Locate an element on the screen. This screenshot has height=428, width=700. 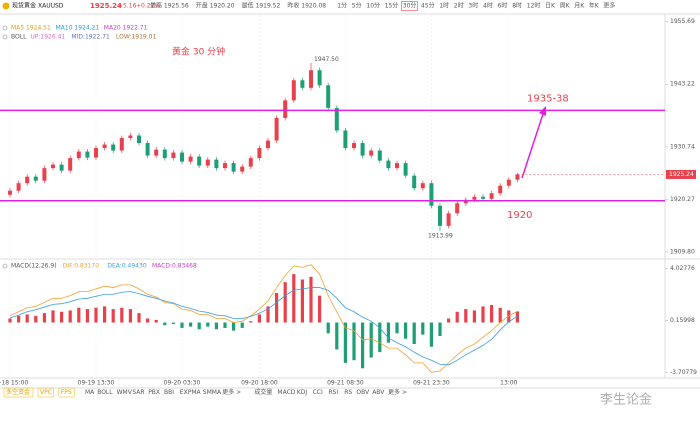
timeframe-button: 6时 is located at coordinates (503, 6).